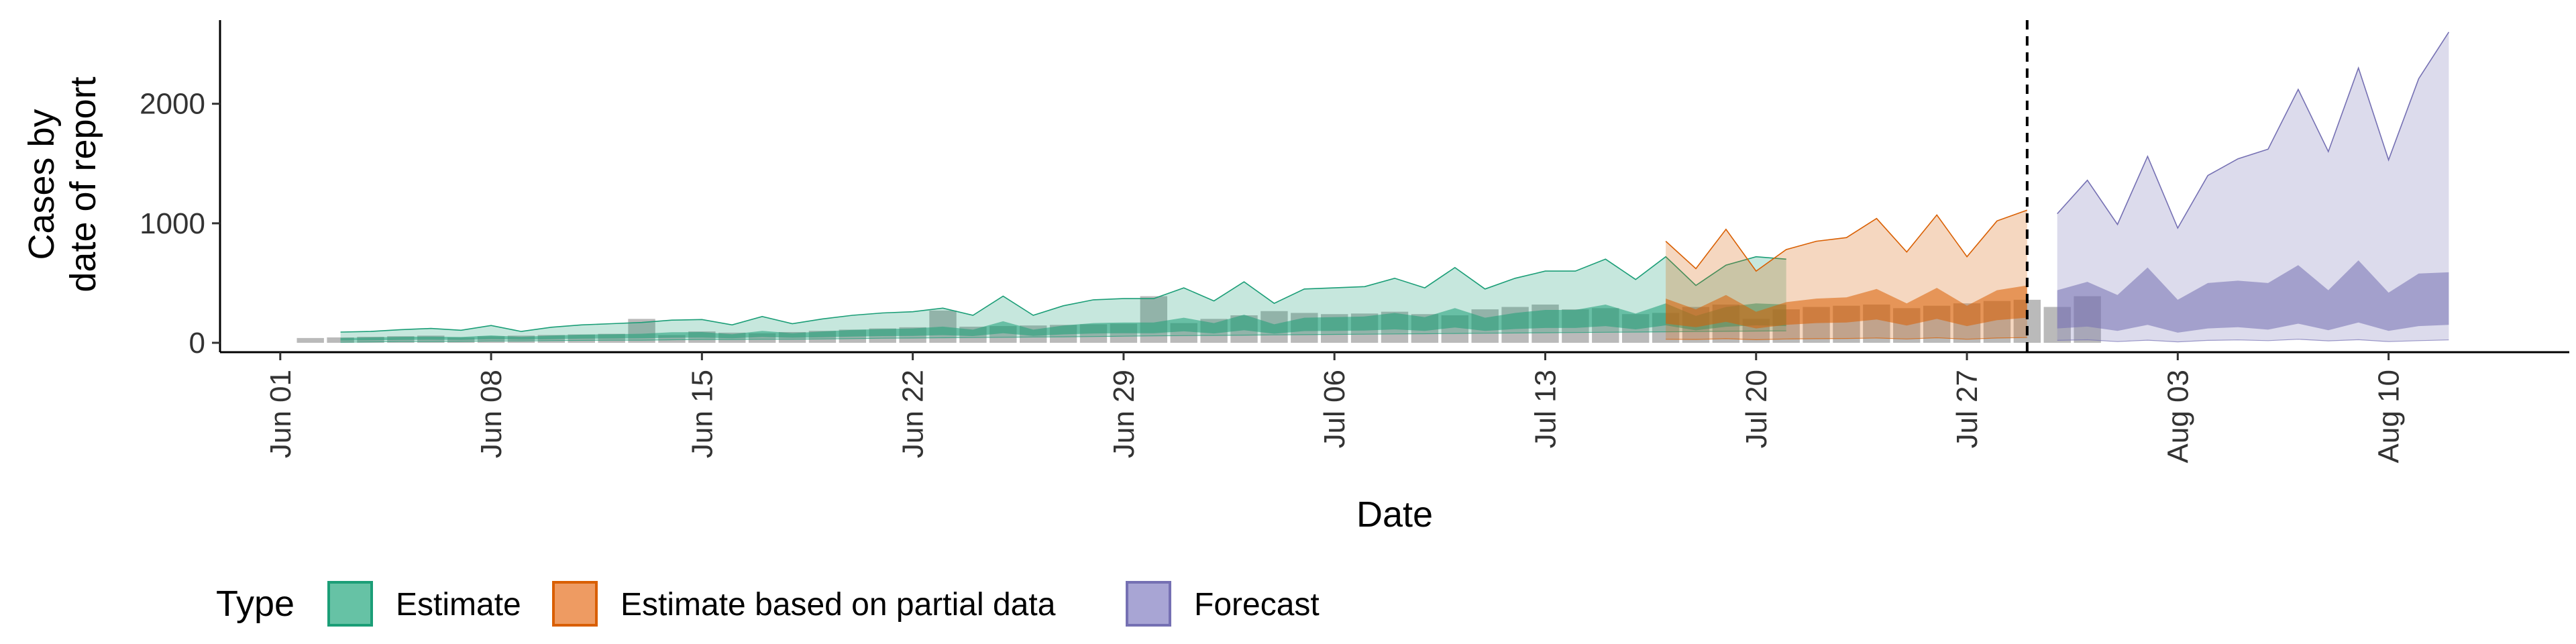 This screenshot has height=644, width=2576. Describe the element at coordinates (838, 605) in the screenshot. I see `legend-label: Estimate based on partial data` at that location.